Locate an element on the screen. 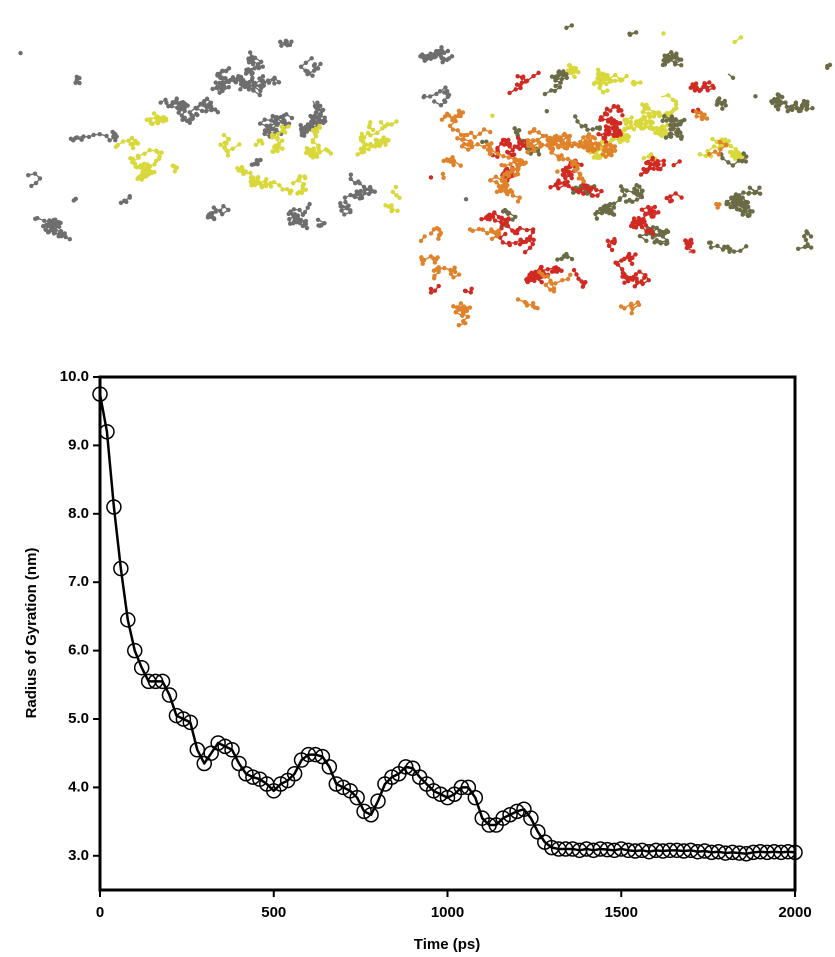  y-tick-label: 7.0 is located at coordinates (78, 581).